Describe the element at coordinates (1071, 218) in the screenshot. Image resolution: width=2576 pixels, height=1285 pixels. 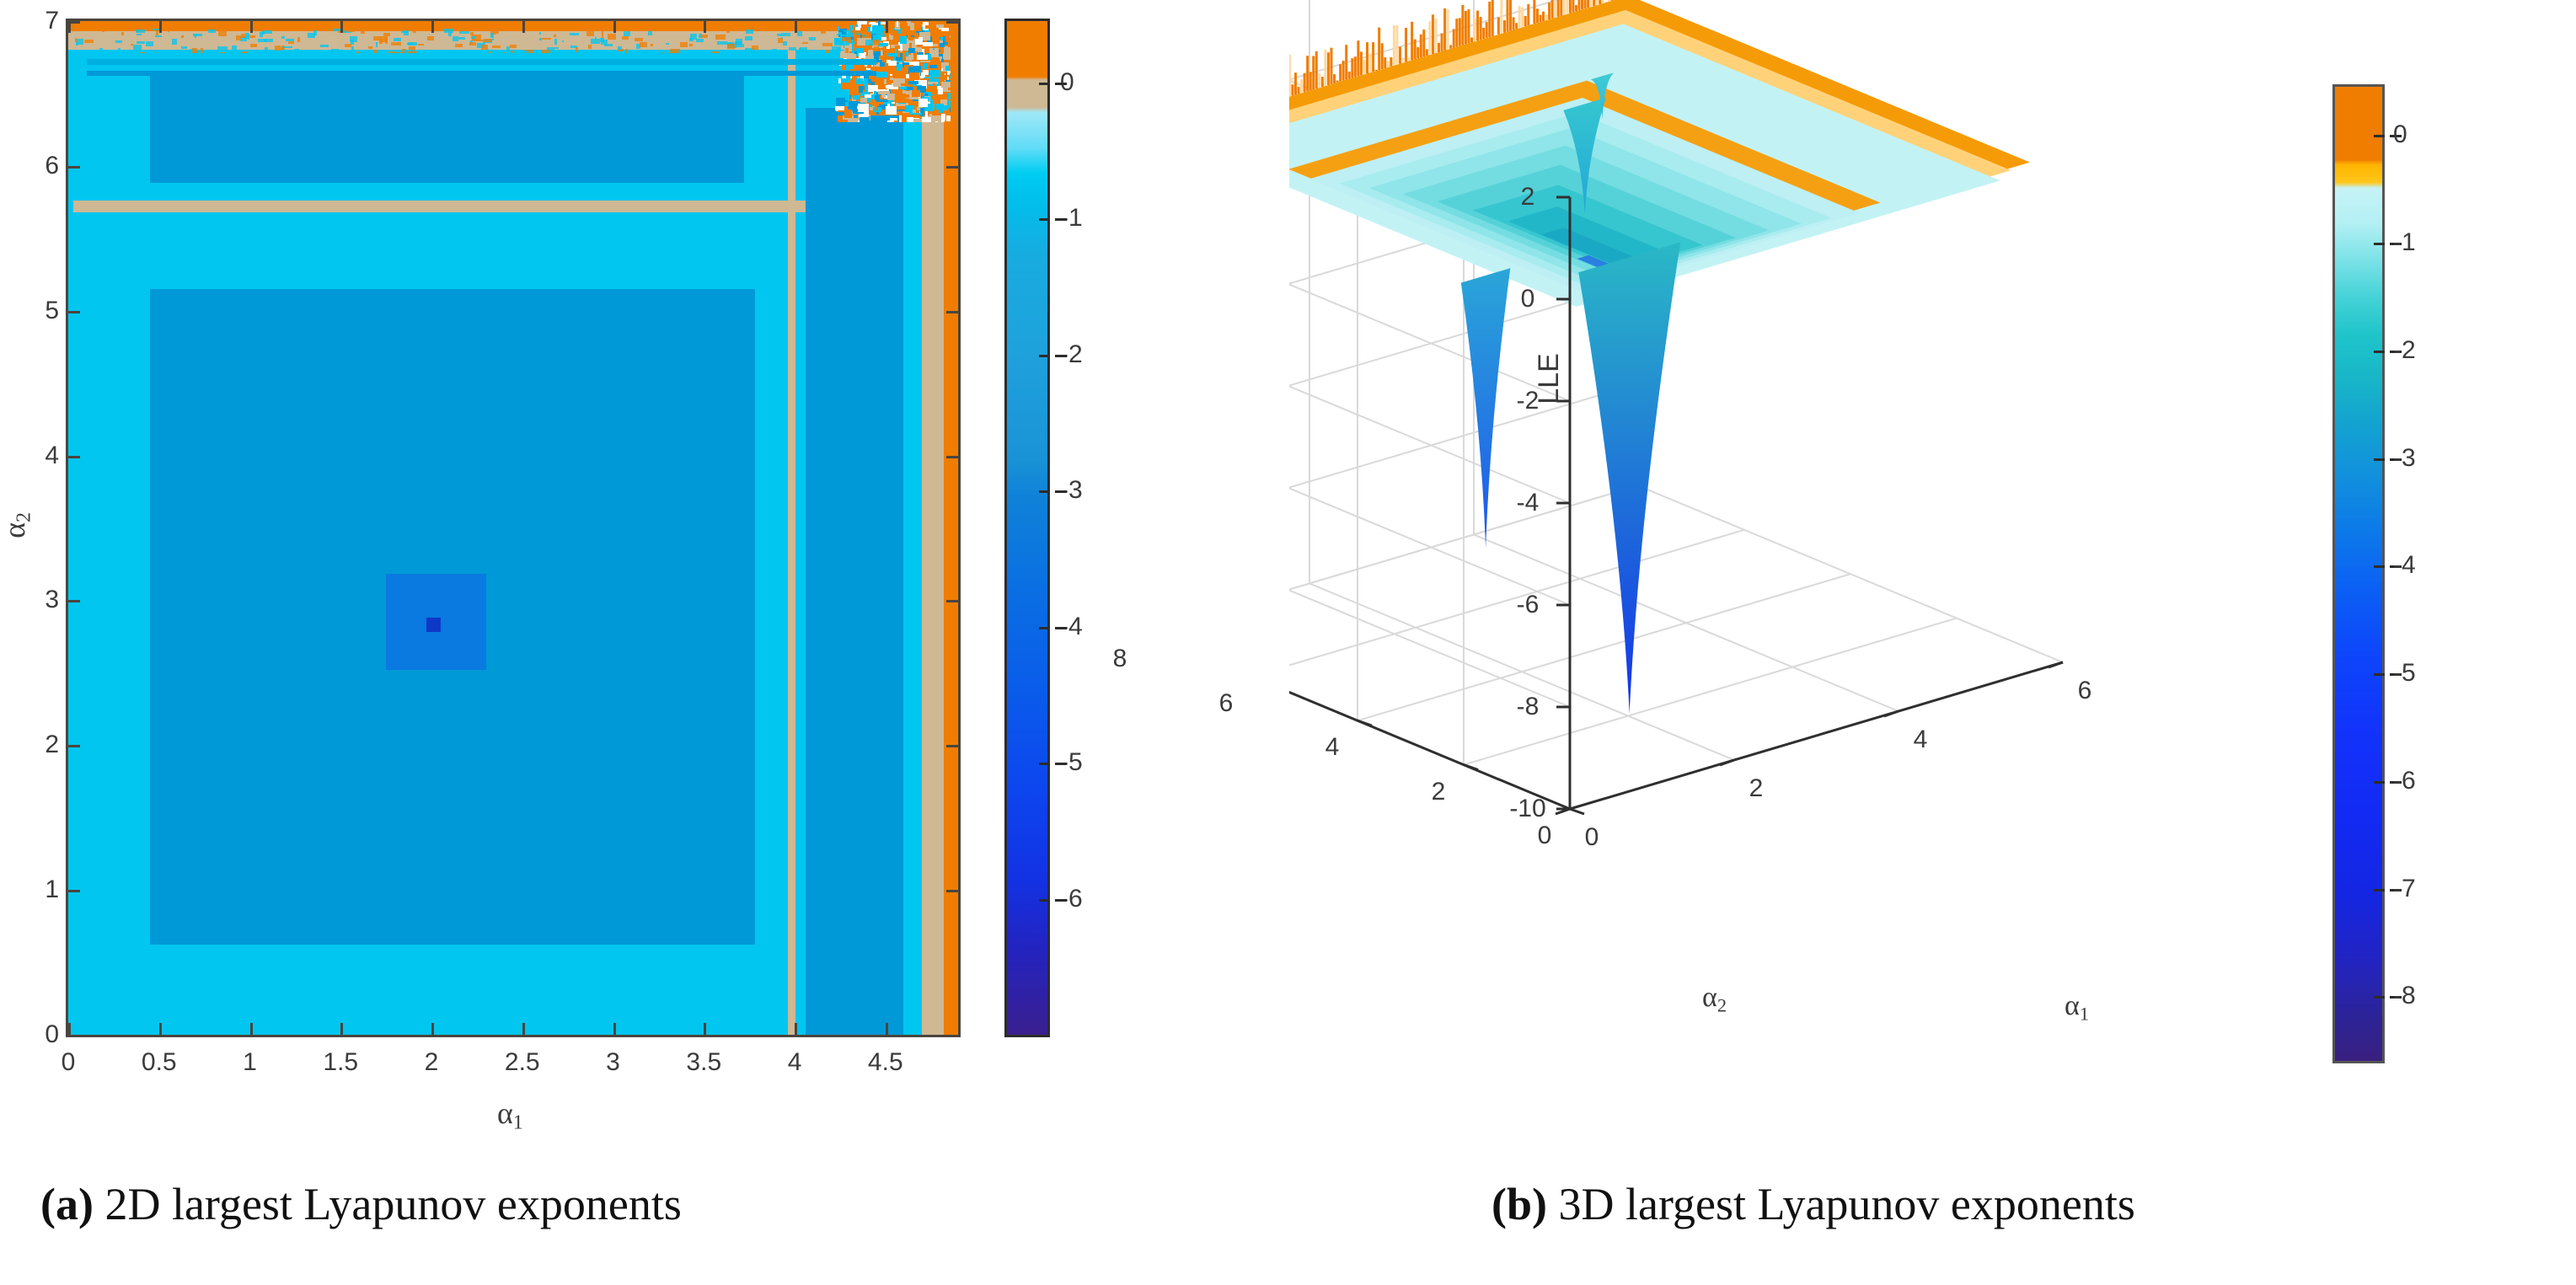
I see `colorbar-2d-tick-label-1: -1` at that location.